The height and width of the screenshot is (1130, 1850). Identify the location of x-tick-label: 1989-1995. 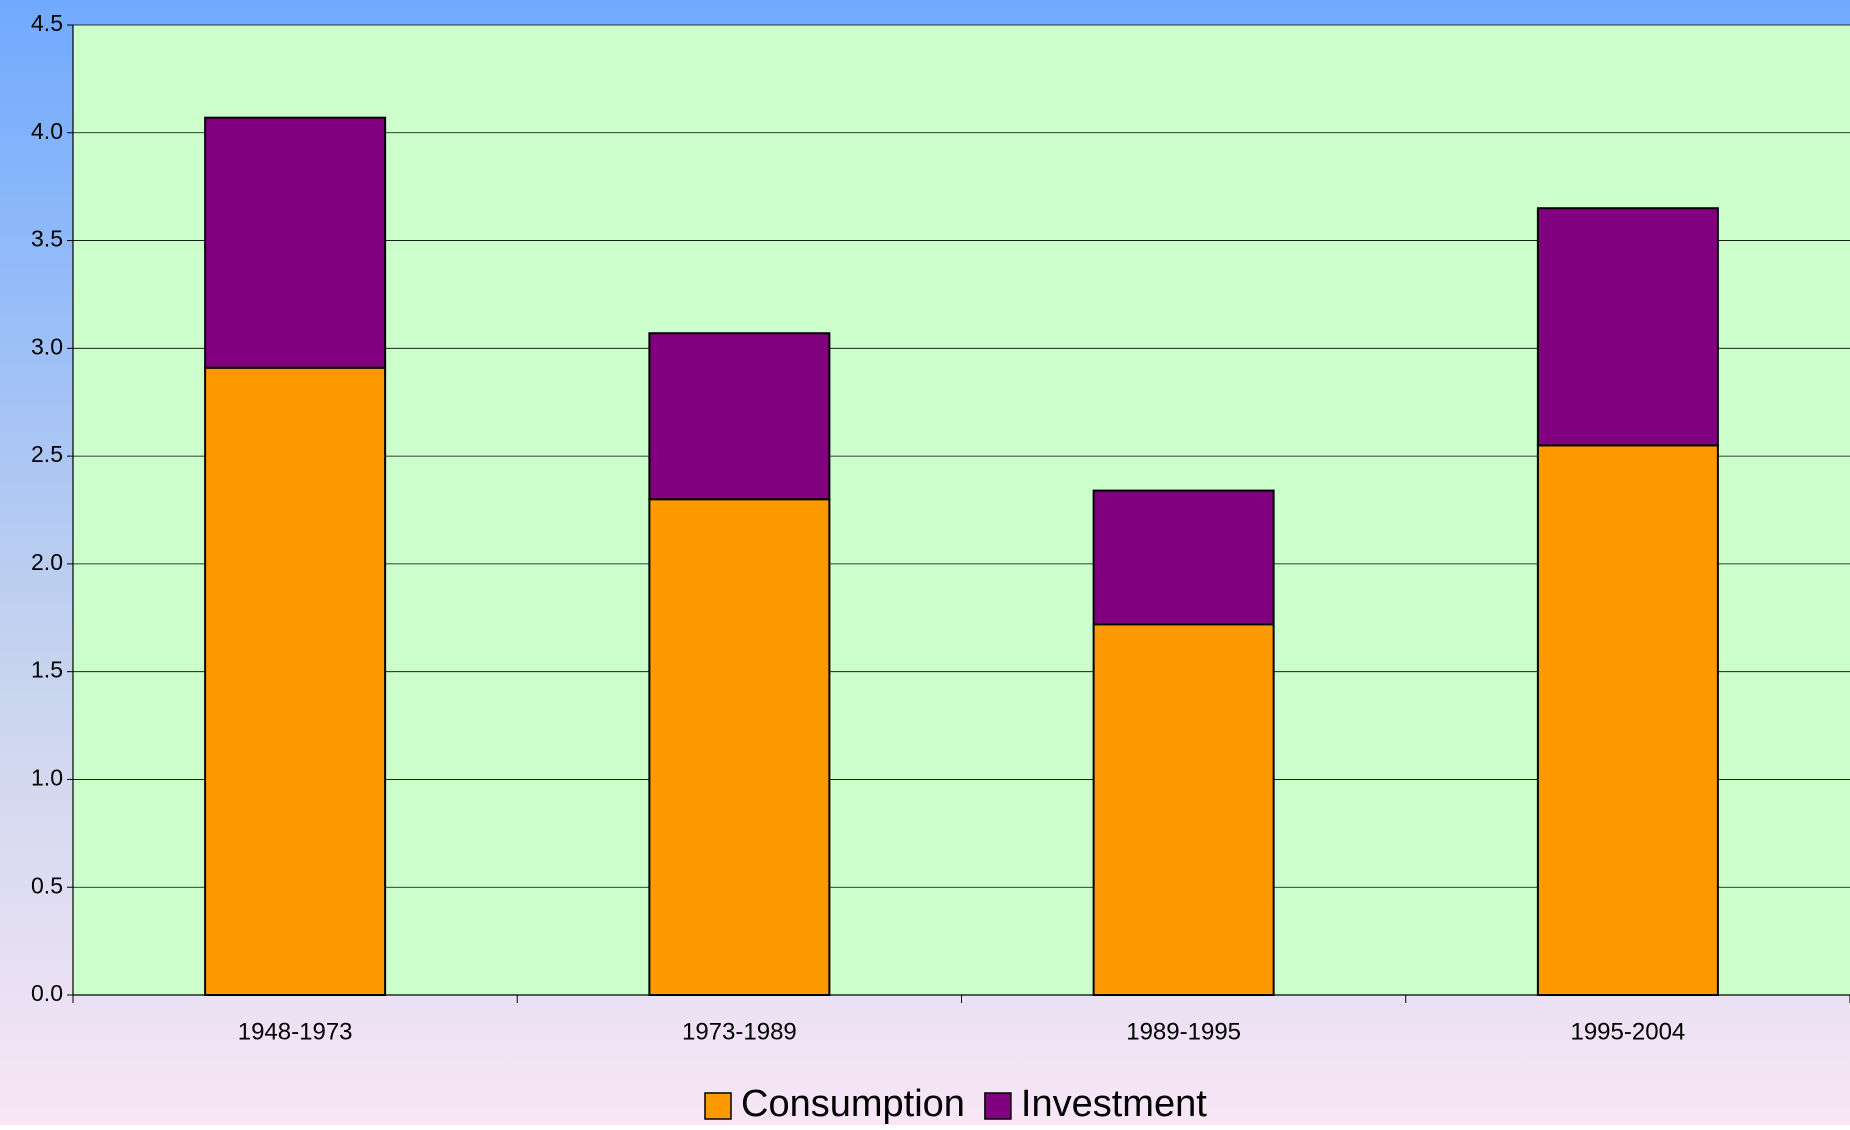
(1183, 1031).